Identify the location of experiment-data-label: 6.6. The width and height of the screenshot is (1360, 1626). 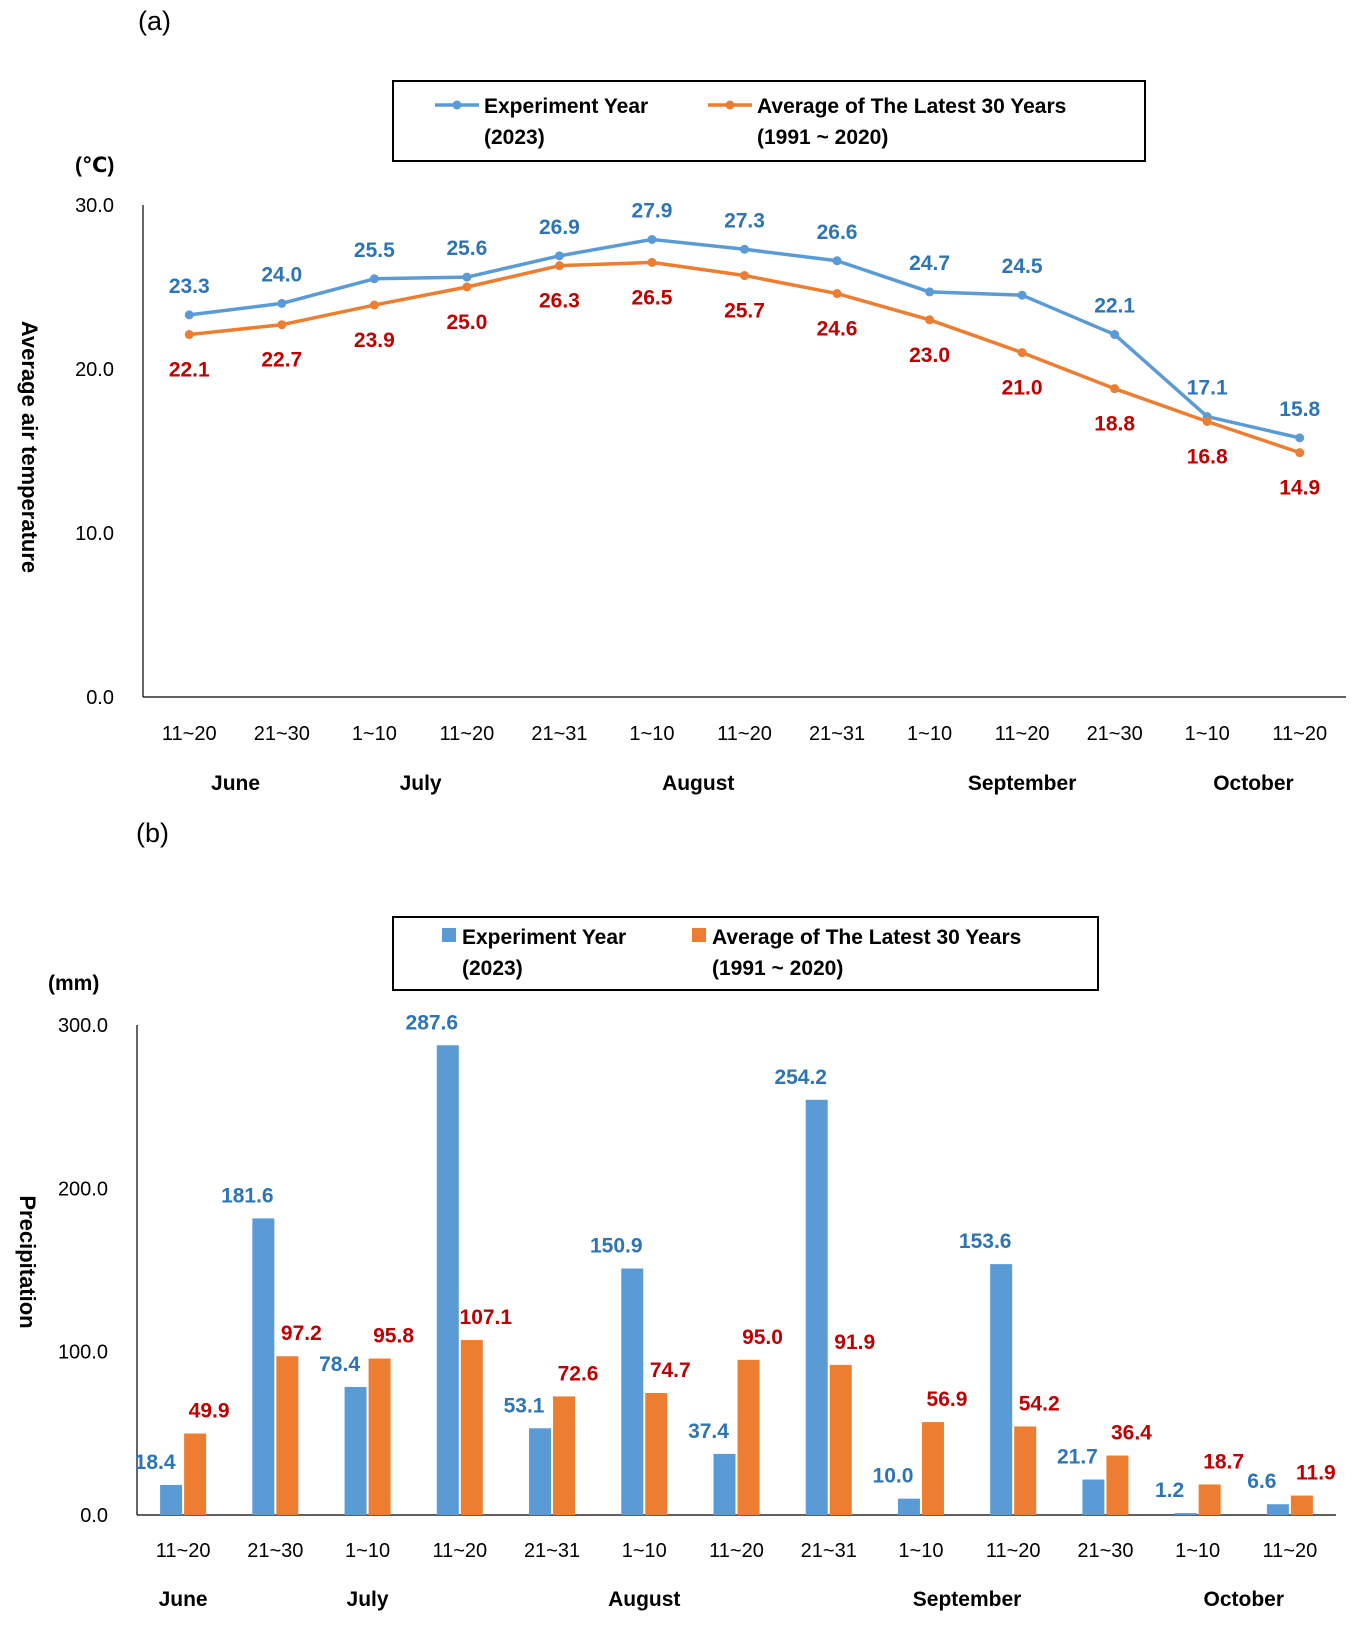
(1261, 1481).